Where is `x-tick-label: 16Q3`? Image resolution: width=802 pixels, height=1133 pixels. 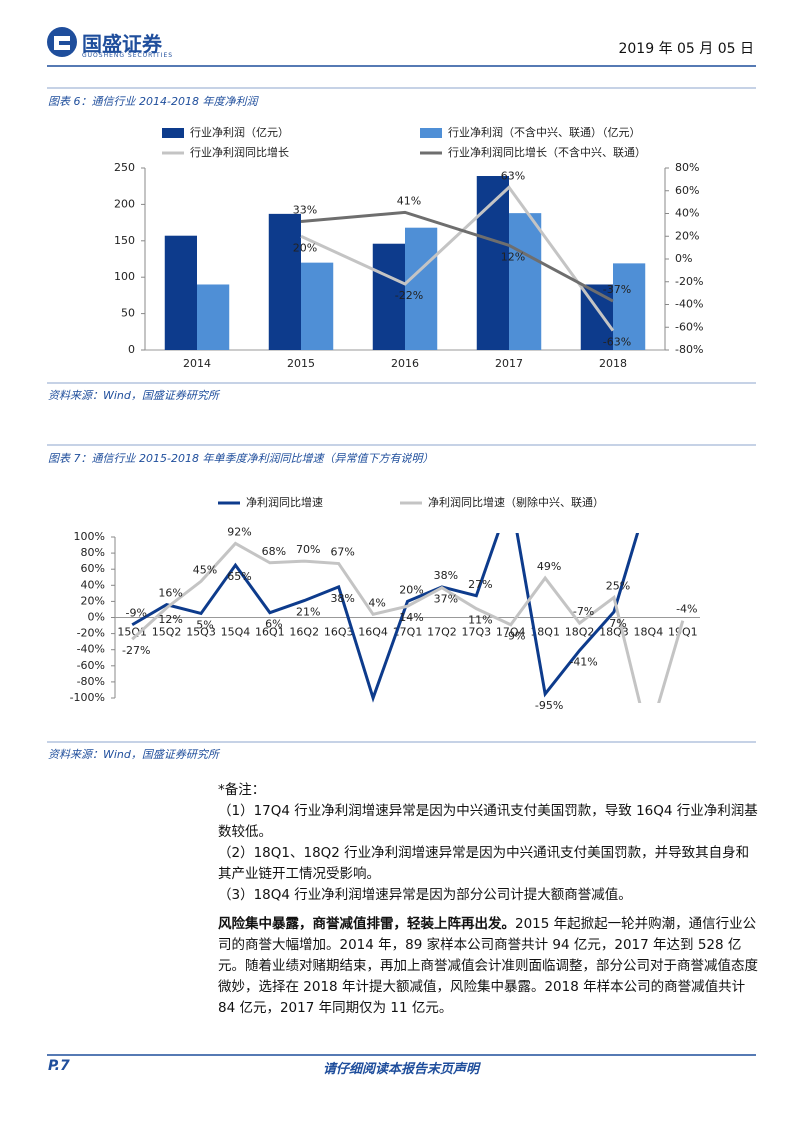
x-tick-label: 16Q3 is located at coordinates (339, 632).